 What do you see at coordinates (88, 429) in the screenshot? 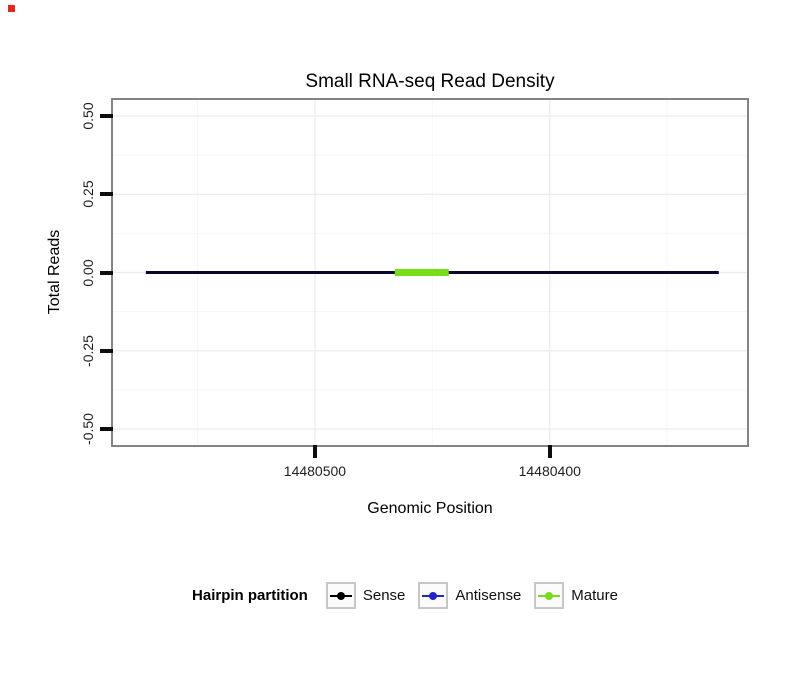
I see `y-tick-label: -0.50` at bounding box center [88, 429].